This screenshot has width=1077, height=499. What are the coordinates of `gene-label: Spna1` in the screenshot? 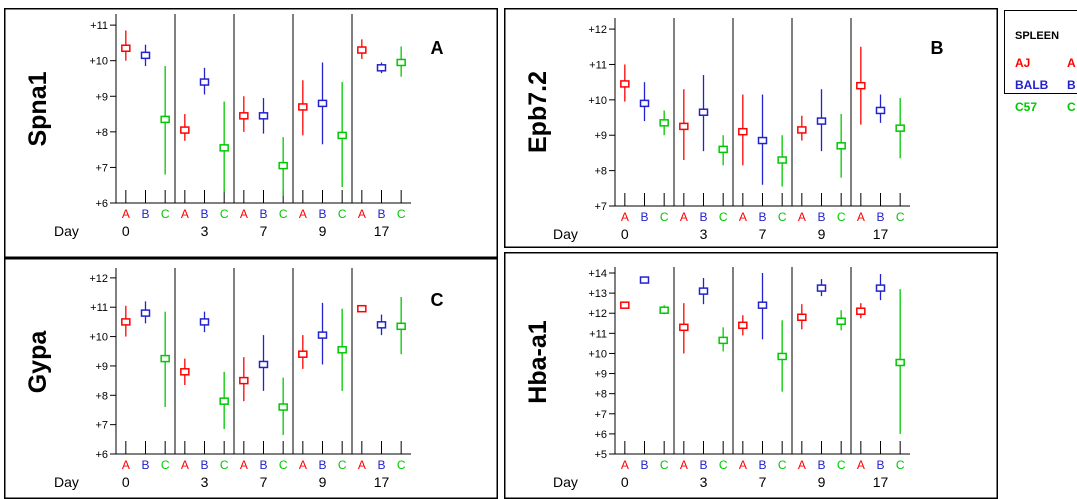 It's located at (38, 108).